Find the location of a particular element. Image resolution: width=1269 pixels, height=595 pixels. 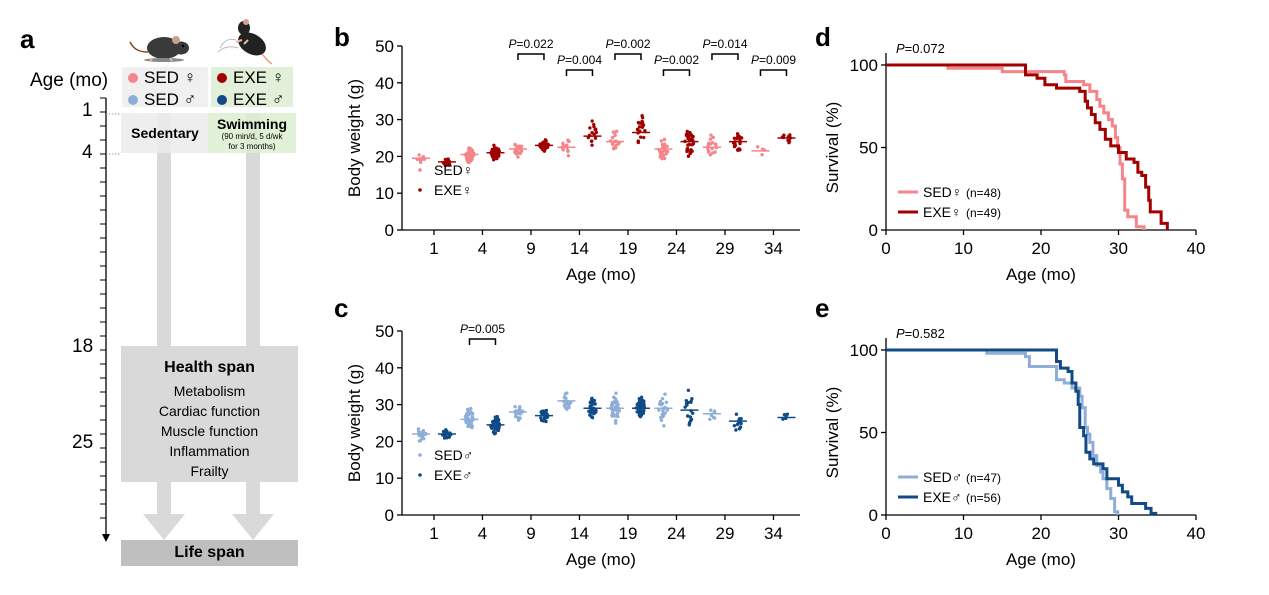

panel-a-letter: a is located at coordinates (27, 39).